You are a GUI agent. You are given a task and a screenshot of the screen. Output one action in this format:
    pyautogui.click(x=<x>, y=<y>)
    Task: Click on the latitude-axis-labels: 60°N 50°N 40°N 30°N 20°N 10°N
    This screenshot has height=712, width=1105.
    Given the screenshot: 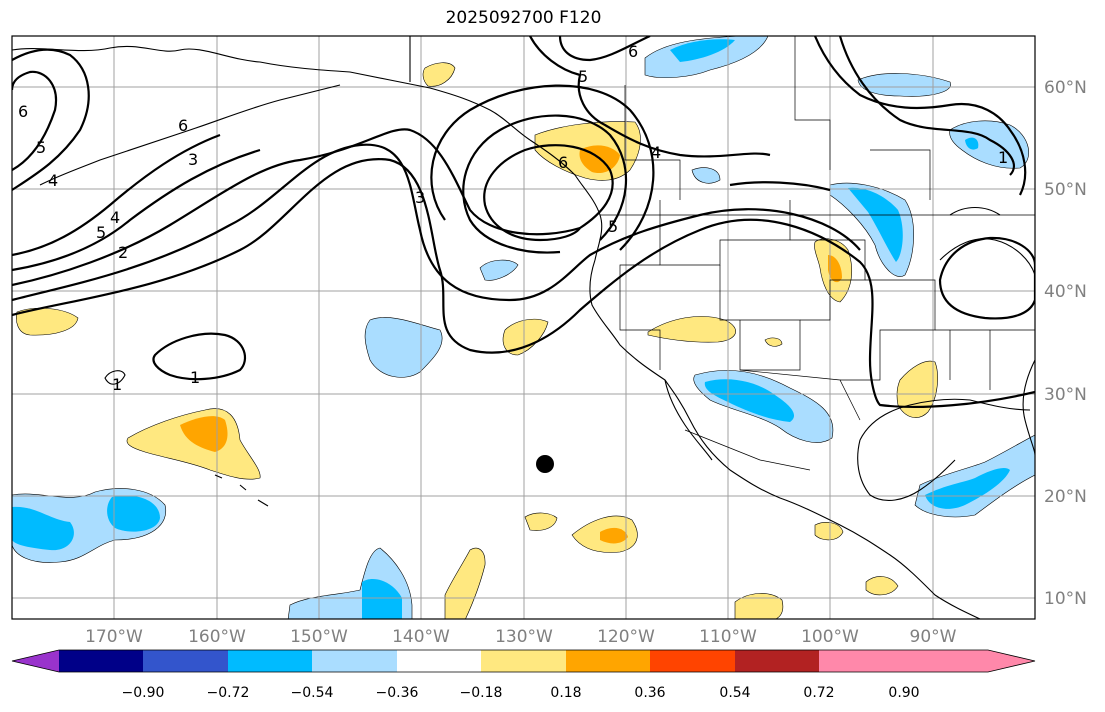 What is the action you would take?
    pyautogui.click(x=1065, y=343)
    